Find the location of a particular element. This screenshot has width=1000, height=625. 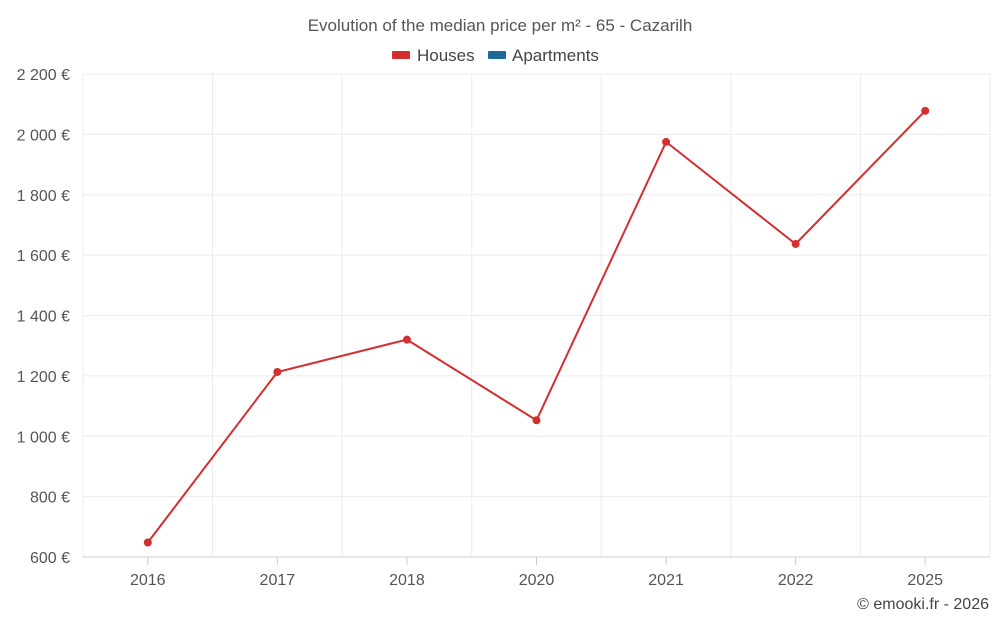

y-tick-label: 1 600 € is located at coordinates (43, 256).